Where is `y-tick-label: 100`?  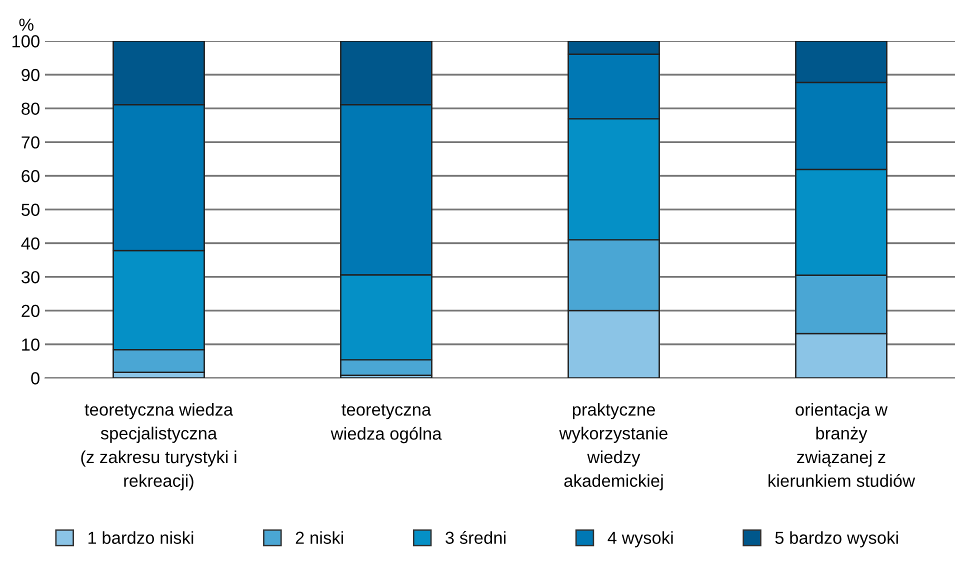 y-tick-label: 100 is located at coordinates (26, 41).